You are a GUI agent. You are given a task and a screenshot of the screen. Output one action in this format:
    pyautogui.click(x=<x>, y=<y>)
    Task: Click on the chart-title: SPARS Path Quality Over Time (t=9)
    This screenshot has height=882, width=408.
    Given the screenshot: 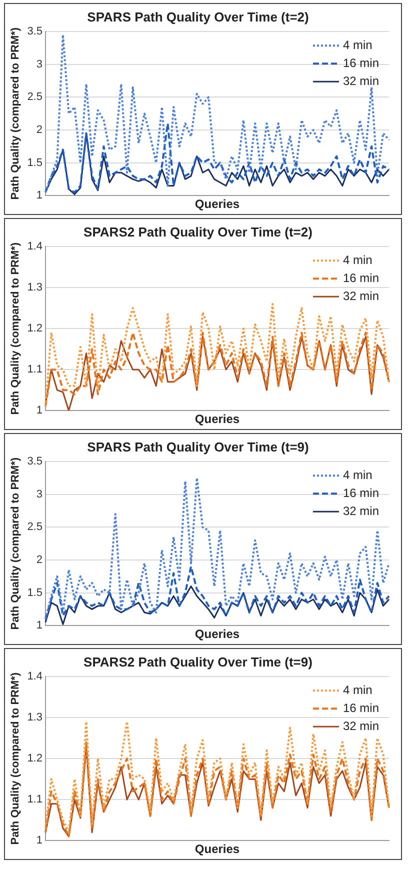 What is the action you would take?
    pyautogui.click(x=198, y=446)
    